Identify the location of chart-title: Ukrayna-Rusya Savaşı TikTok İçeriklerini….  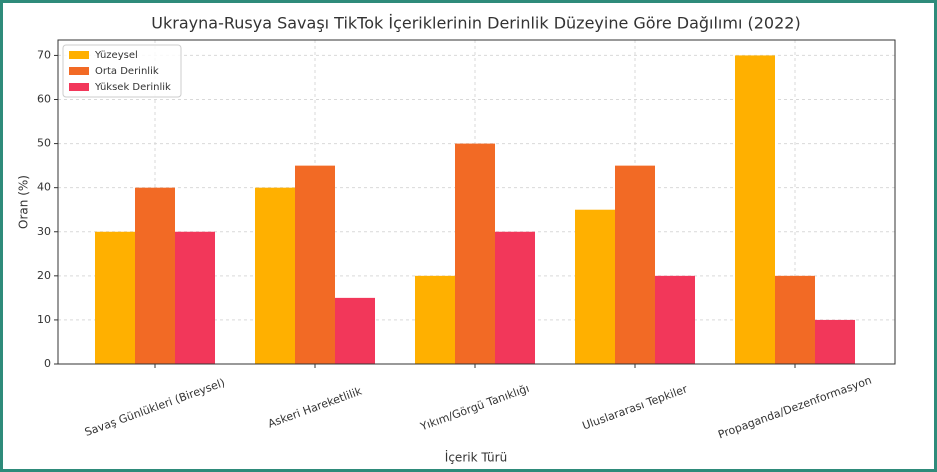
(475, 23).